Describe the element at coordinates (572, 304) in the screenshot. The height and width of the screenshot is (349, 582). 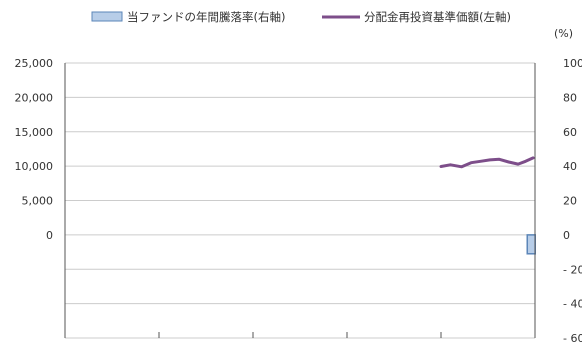
I see `right-tick-label: - 40` at that location.